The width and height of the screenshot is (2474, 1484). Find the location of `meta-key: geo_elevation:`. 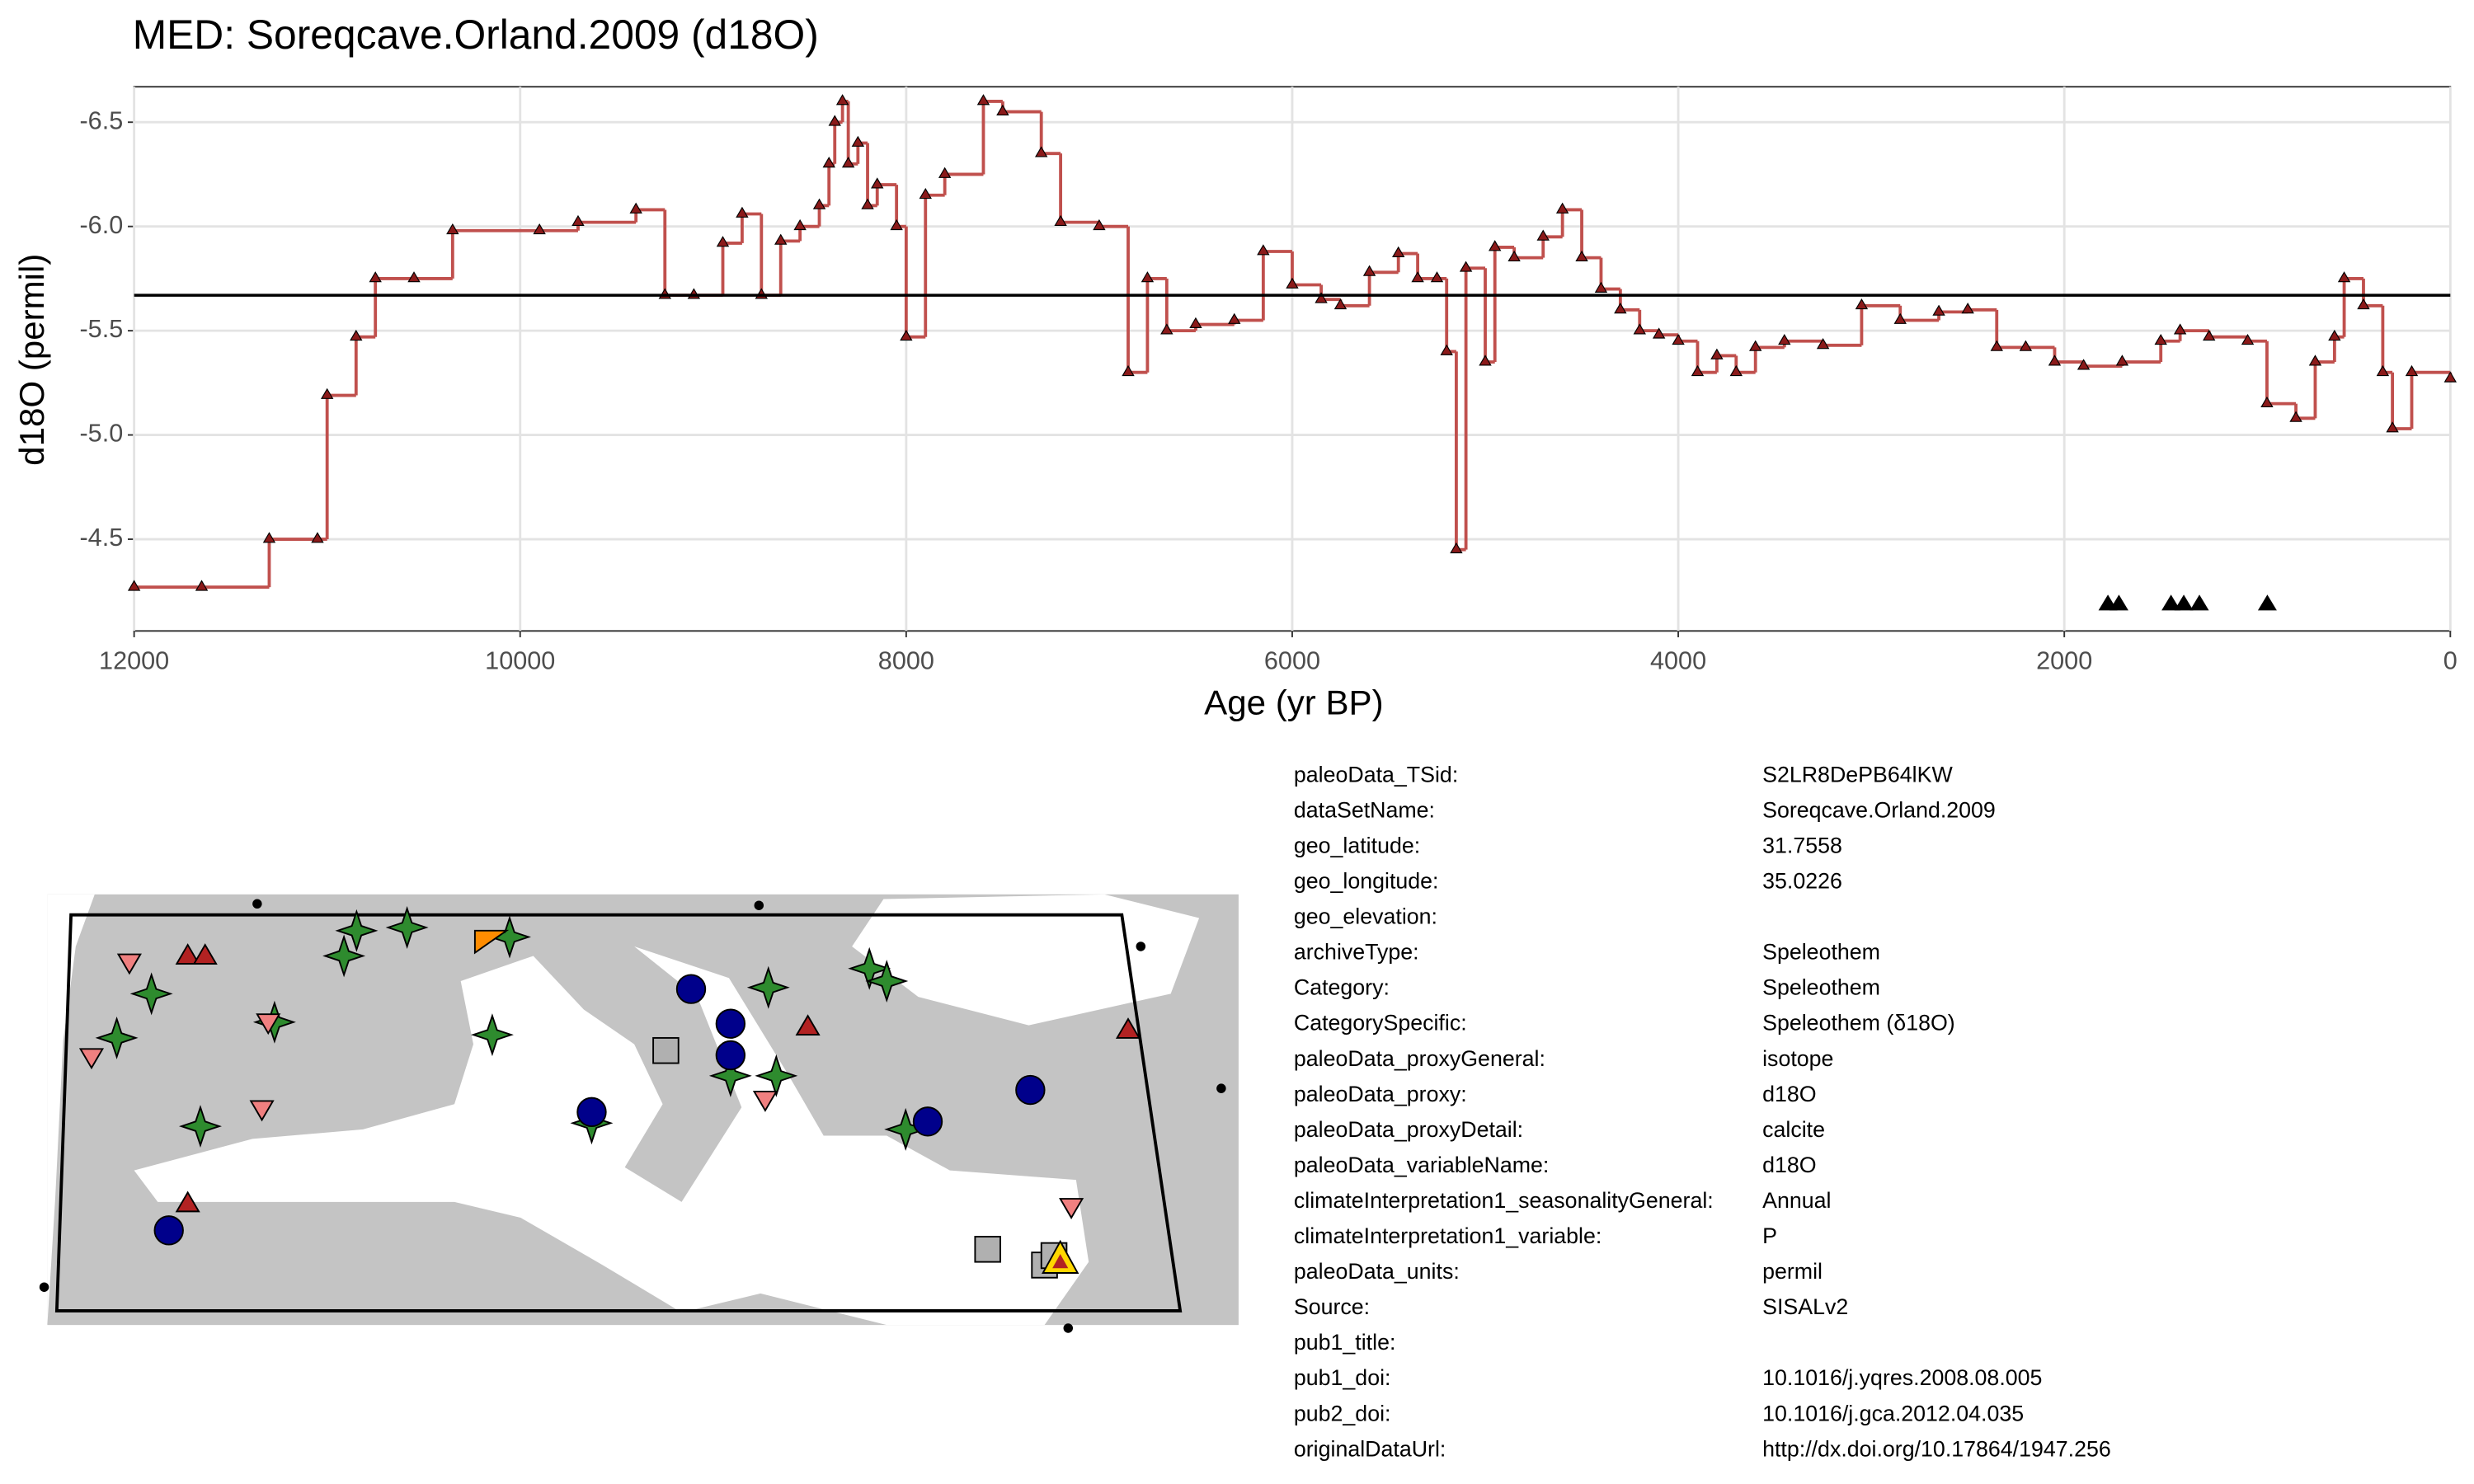

meta-key: geo_elevation: is located at coordinates (1365, 916).